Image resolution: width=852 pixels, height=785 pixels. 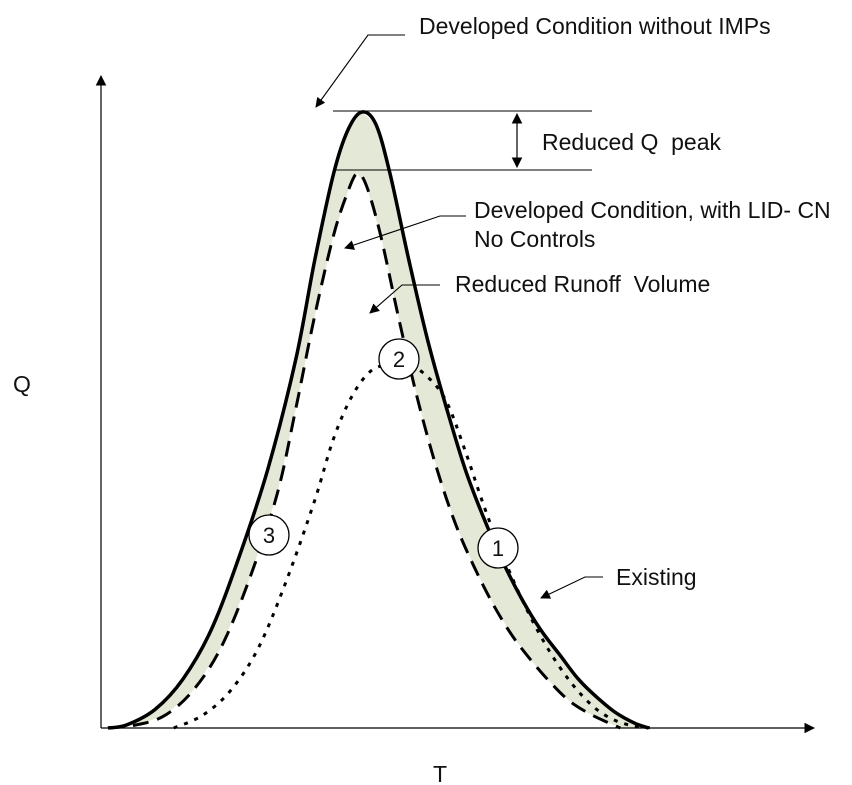 I want to click on existing-leader, so click(x=571, y=587).